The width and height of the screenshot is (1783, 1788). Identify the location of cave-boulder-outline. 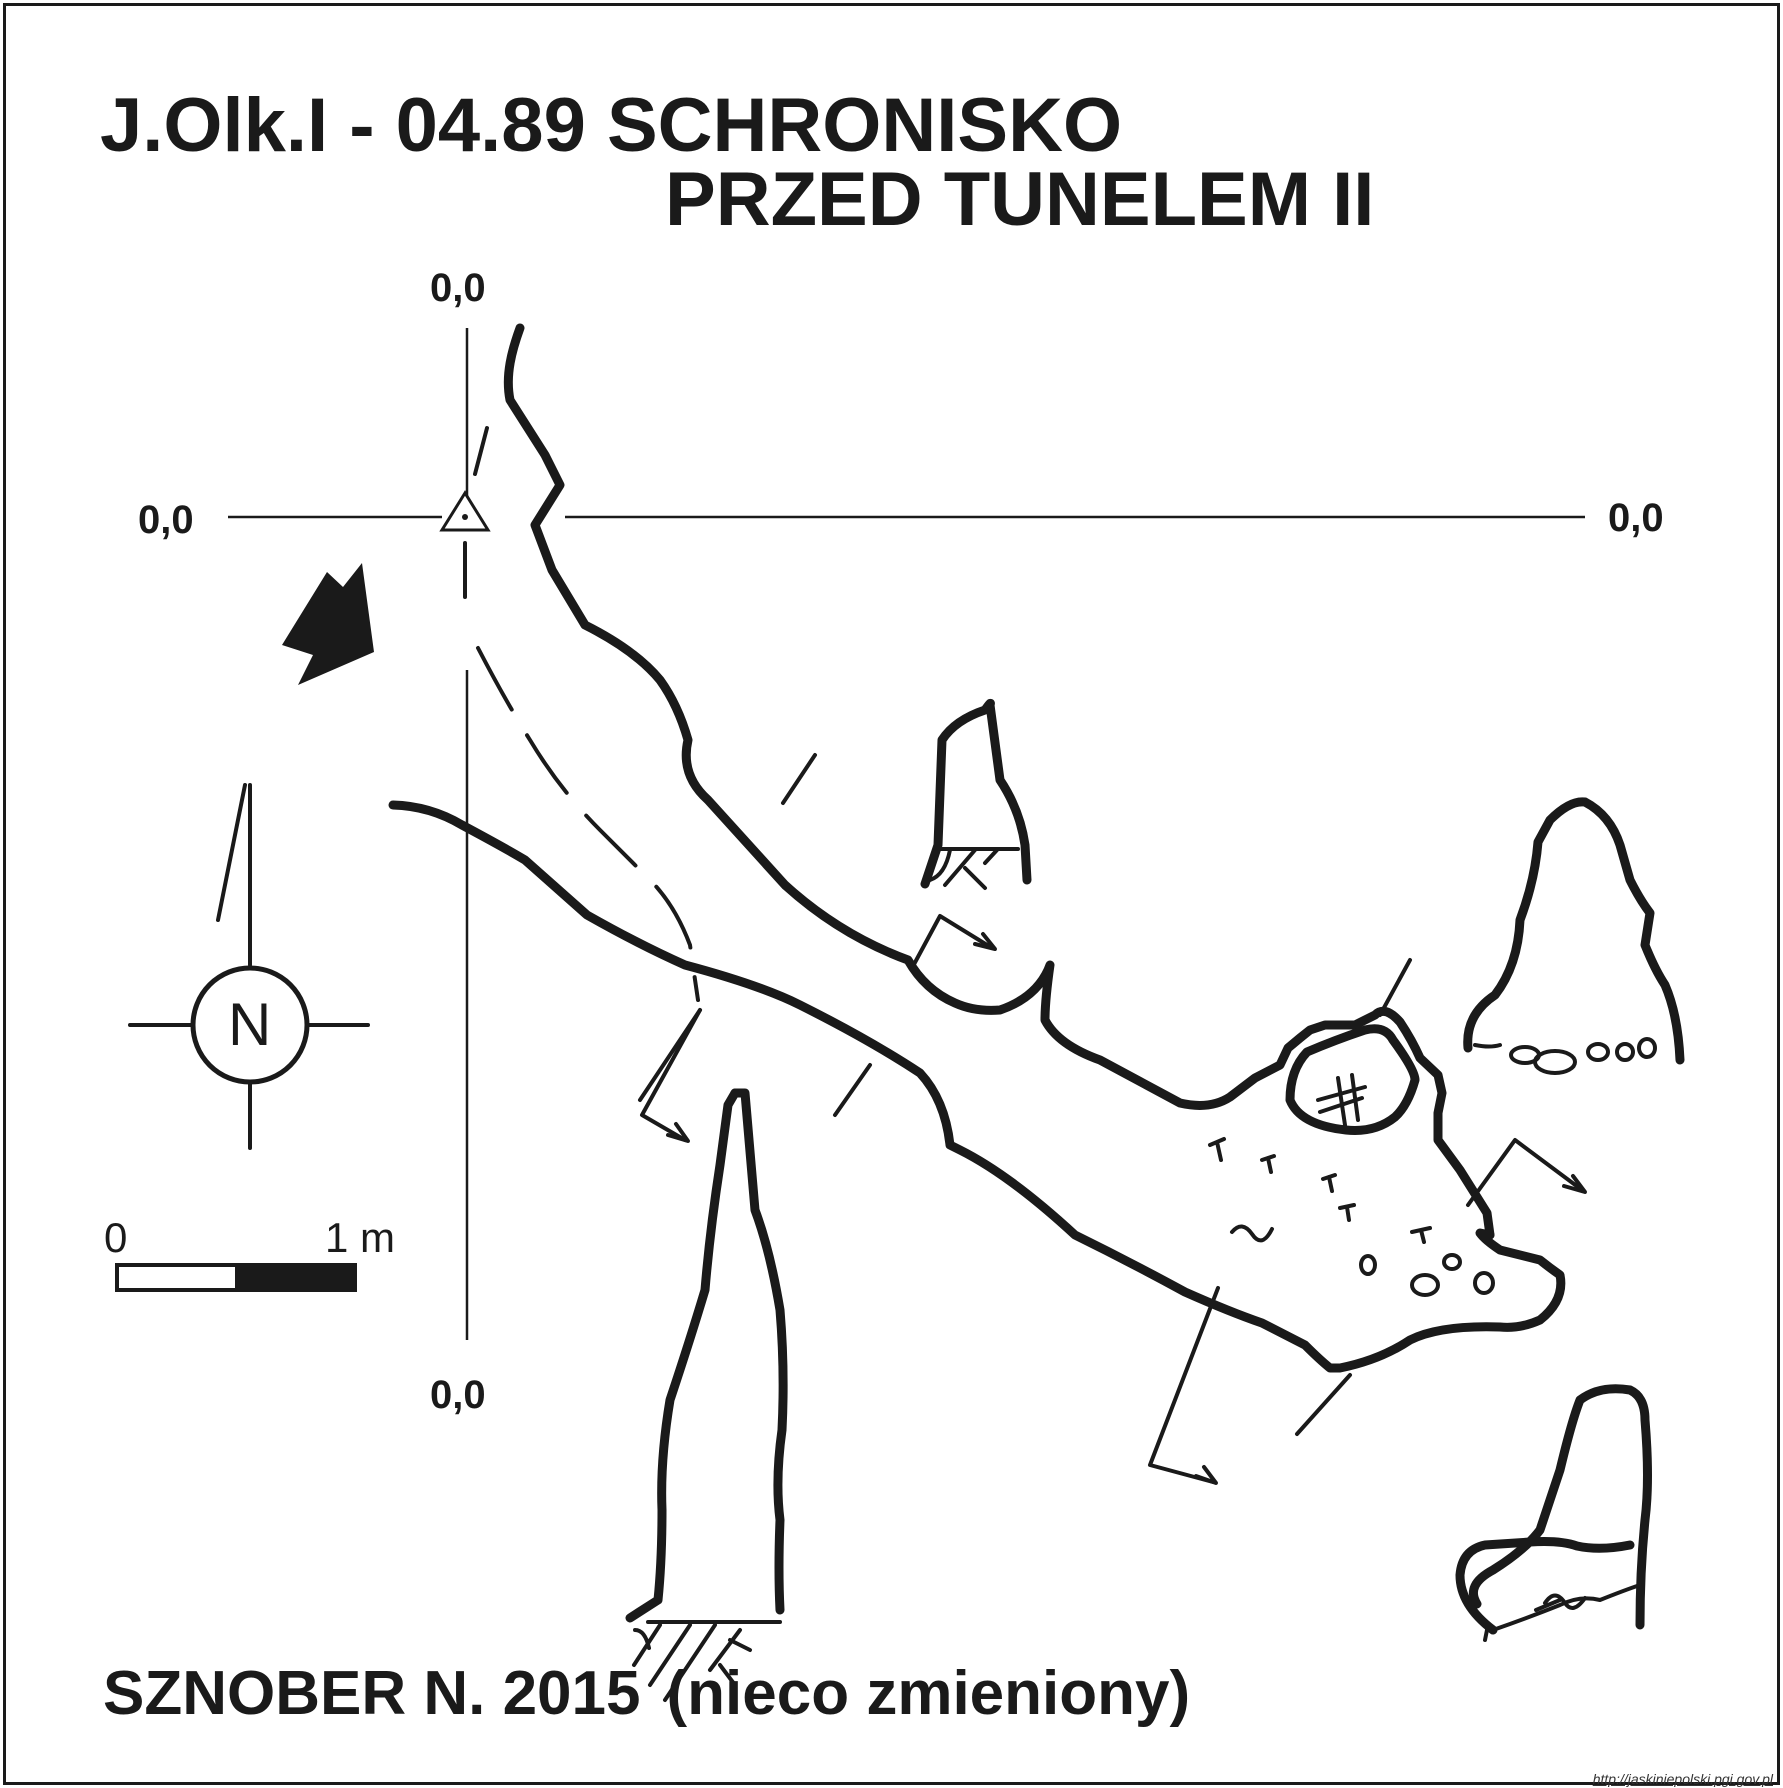
(1352, 1079).